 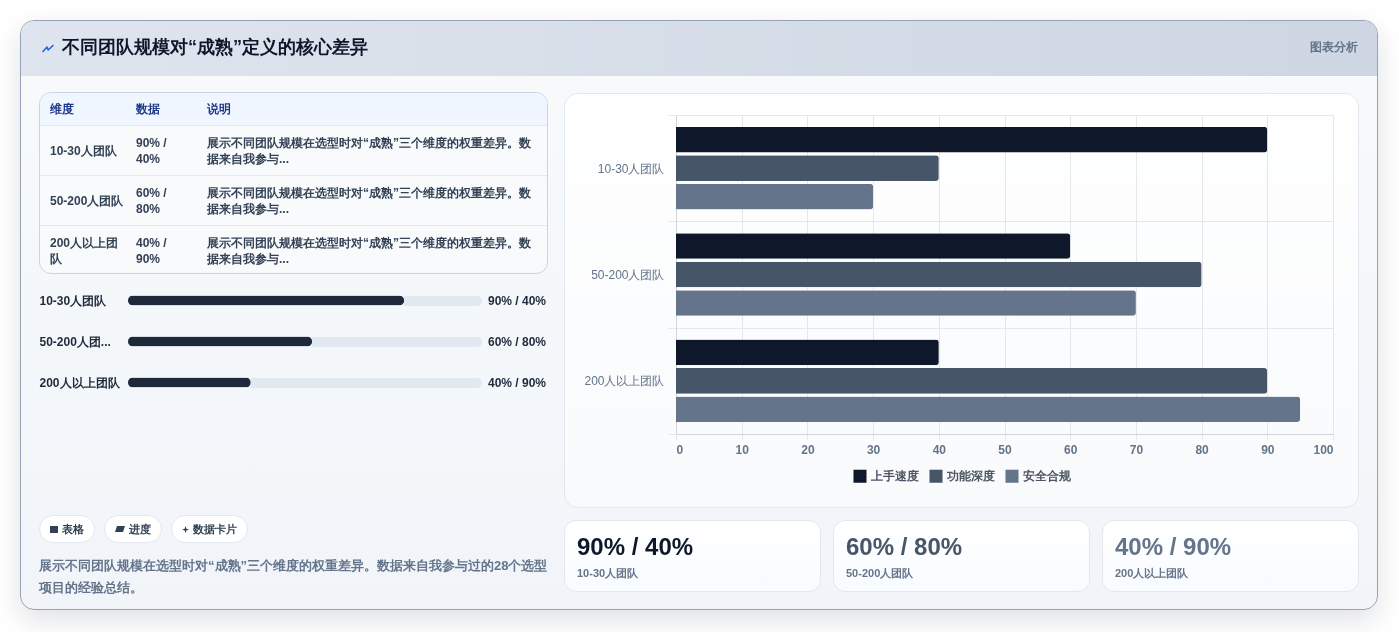 What do you see at coordinates (1268, 449) in the screenshot?
I see `x-tick-label: 90` at bounding box center [1268, 449].